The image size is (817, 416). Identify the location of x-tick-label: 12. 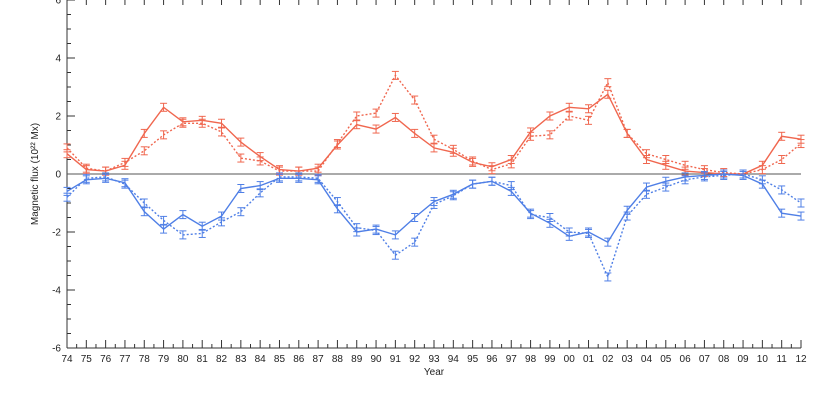
(801, 359).